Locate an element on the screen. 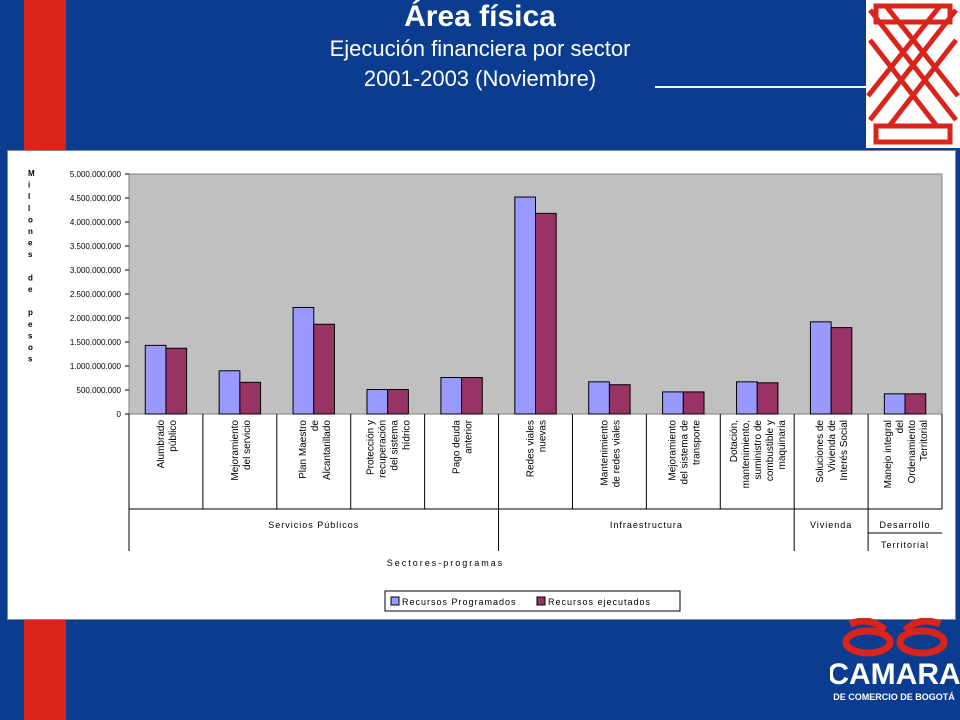 This screenshot has width=960, height=720. category-label: Territorial is located at coordinates (924, 440).